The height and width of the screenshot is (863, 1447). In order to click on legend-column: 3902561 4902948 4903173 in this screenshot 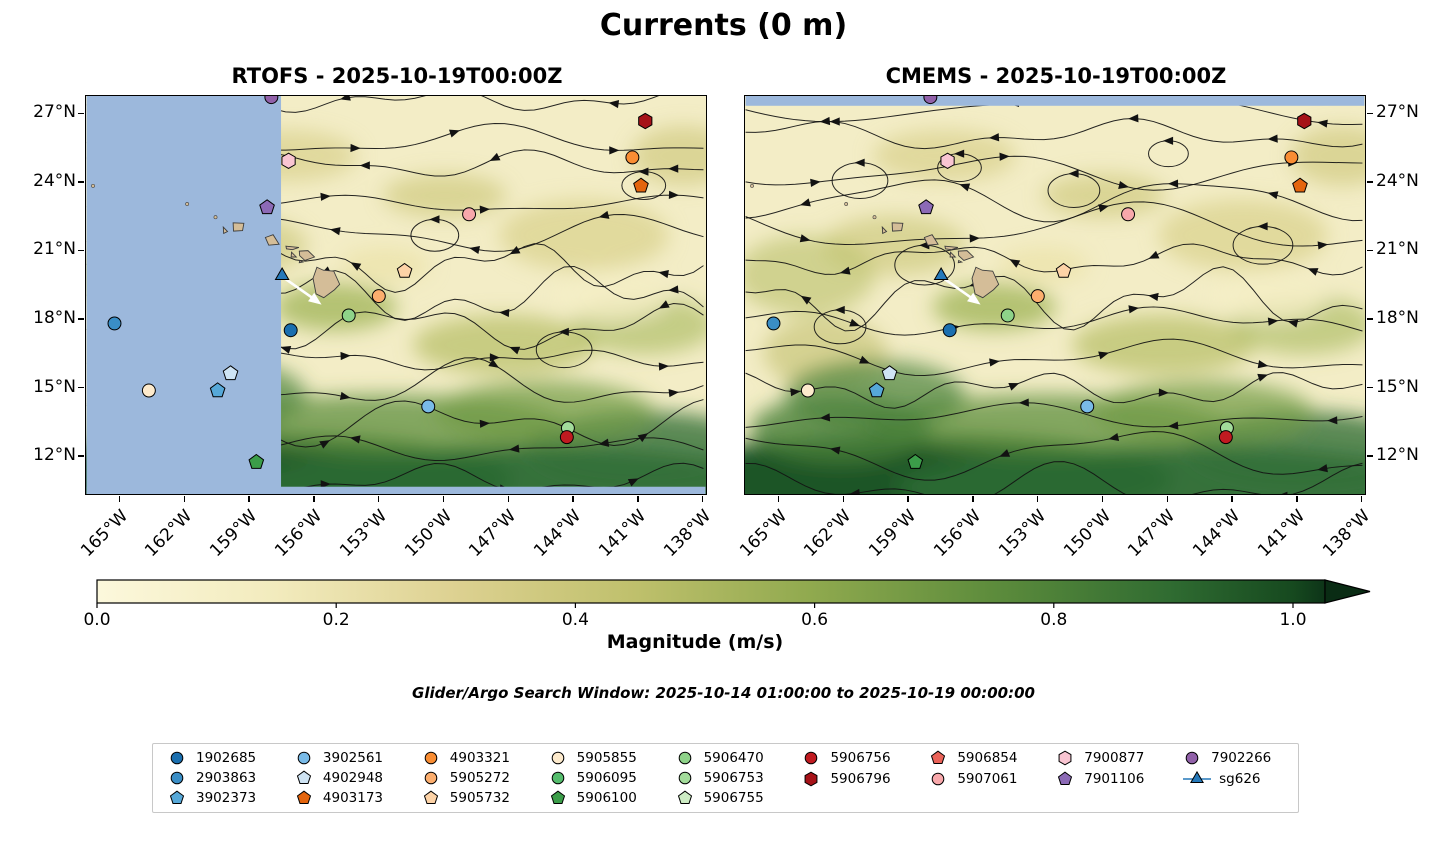, I will do `click(357, 778)`.